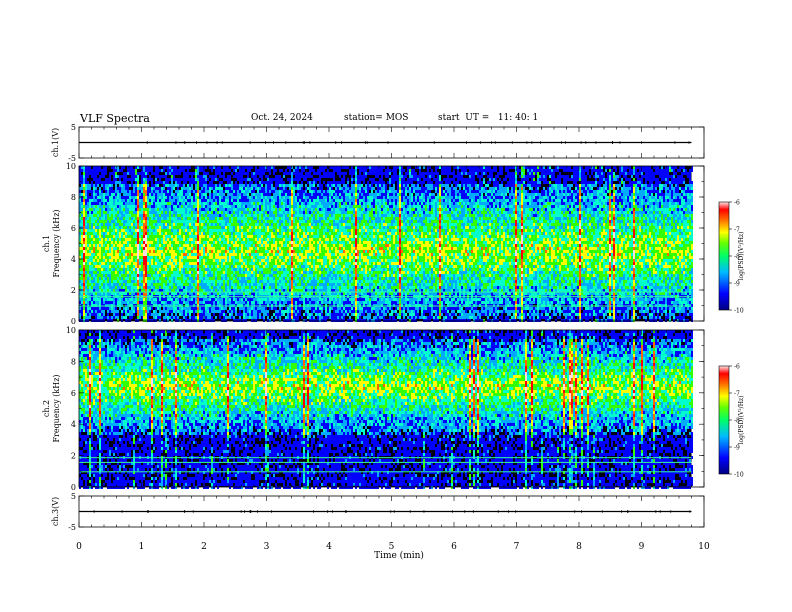  Describe the element at coordinates (329, 547) in the screenshot. I see `x-tick-label: 4` at that location.